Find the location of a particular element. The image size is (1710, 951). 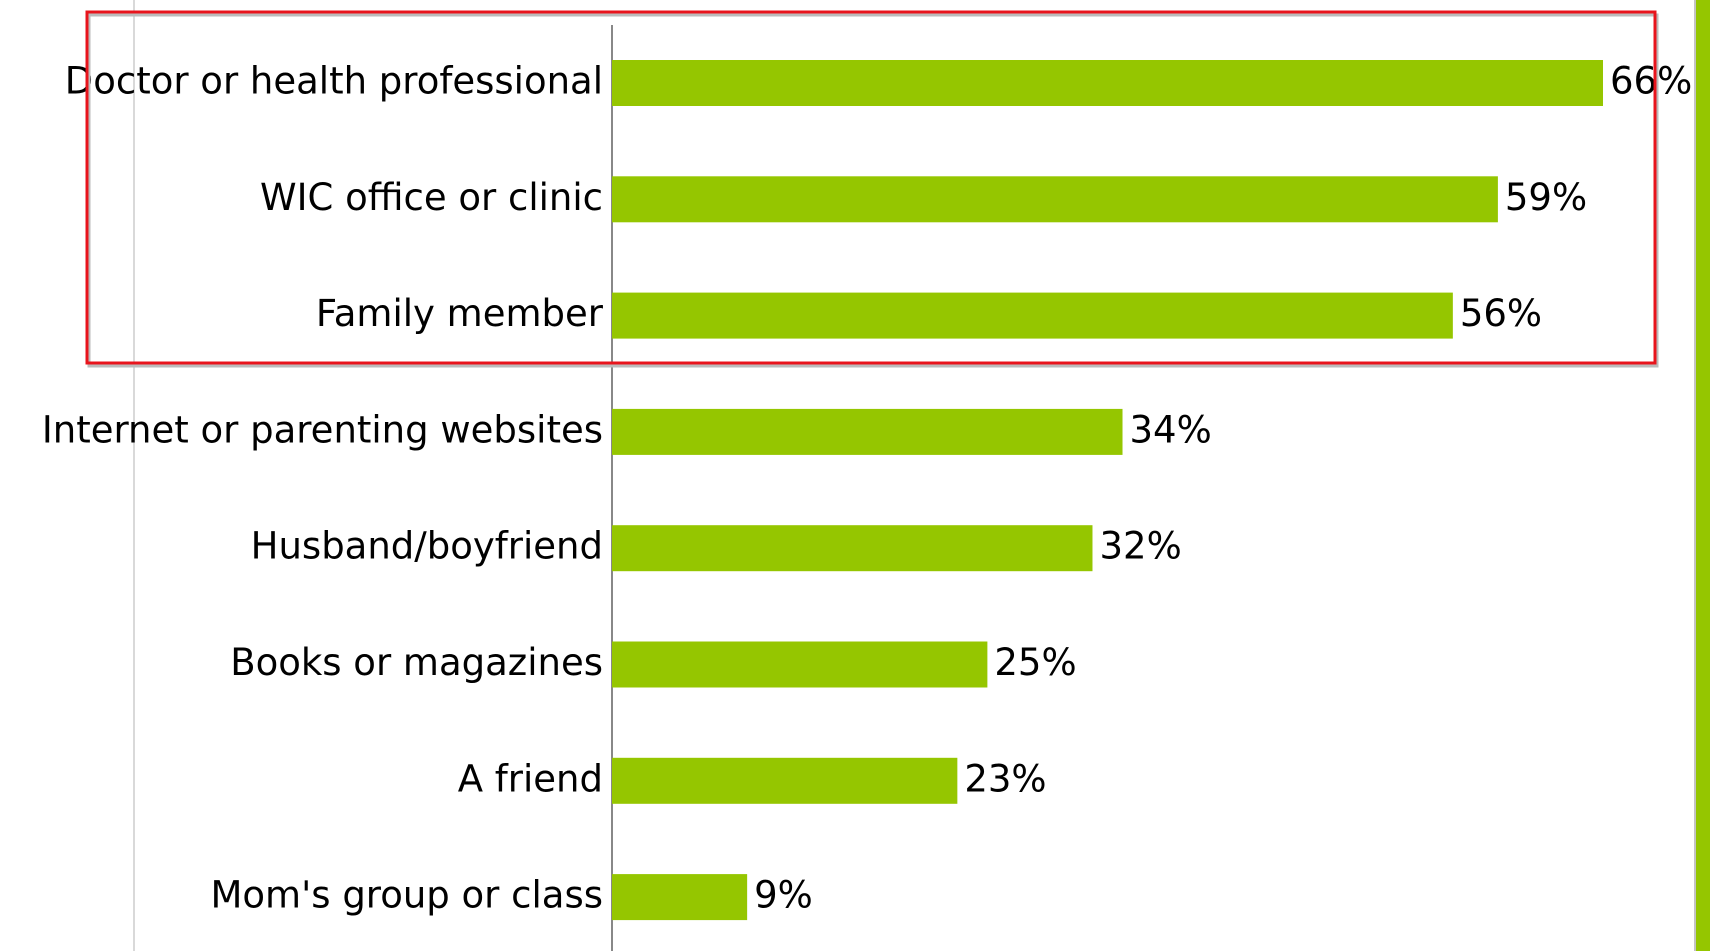

category-label: Internet or parenting websites is located at coordinates (322, 429).